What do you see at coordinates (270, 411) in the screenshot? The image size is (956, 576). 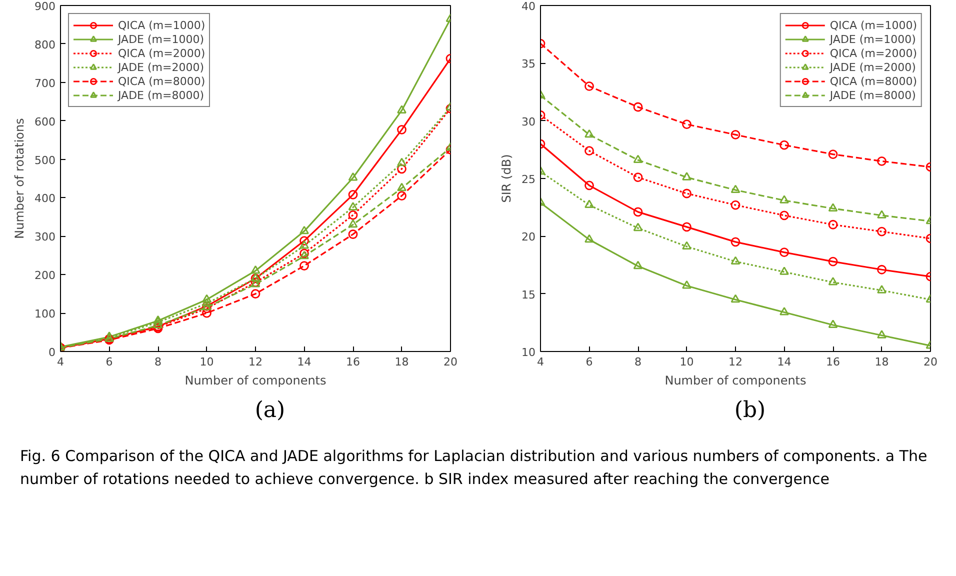 I see `text: (a)` at bounding box center [270, 411].